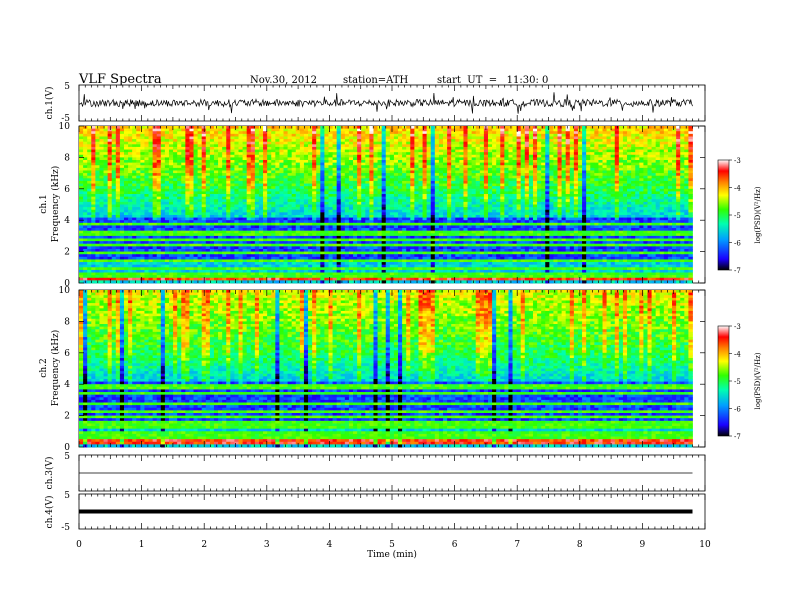  Describe the element at coordinates (44, 367) in the screenshot. I see `ch2-channel-label: ch.2` at that location.